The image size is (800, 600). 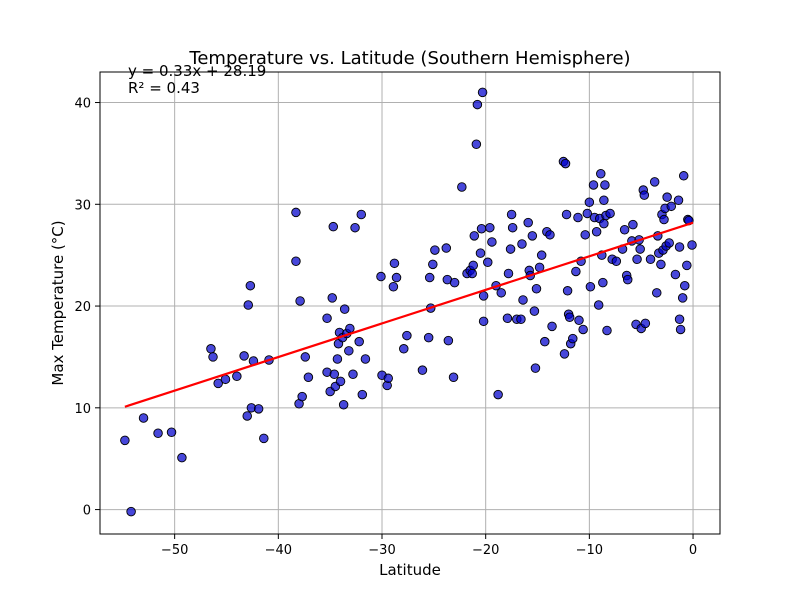 What do you see at coordinates (82, 409) in the screenshot?
I see `y-tick-label: 10` at bounding box center [82, 409].